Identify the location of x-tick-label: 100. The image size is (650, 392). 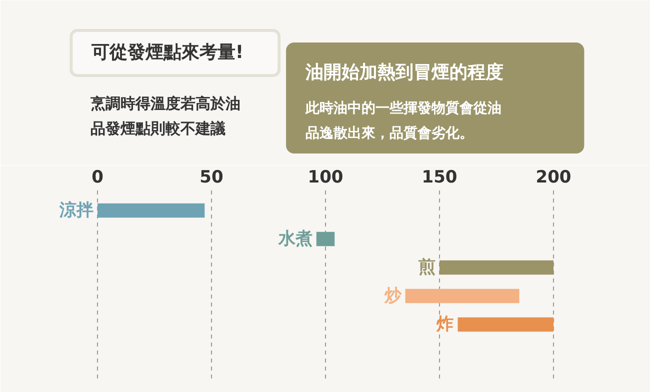
(326, 178).